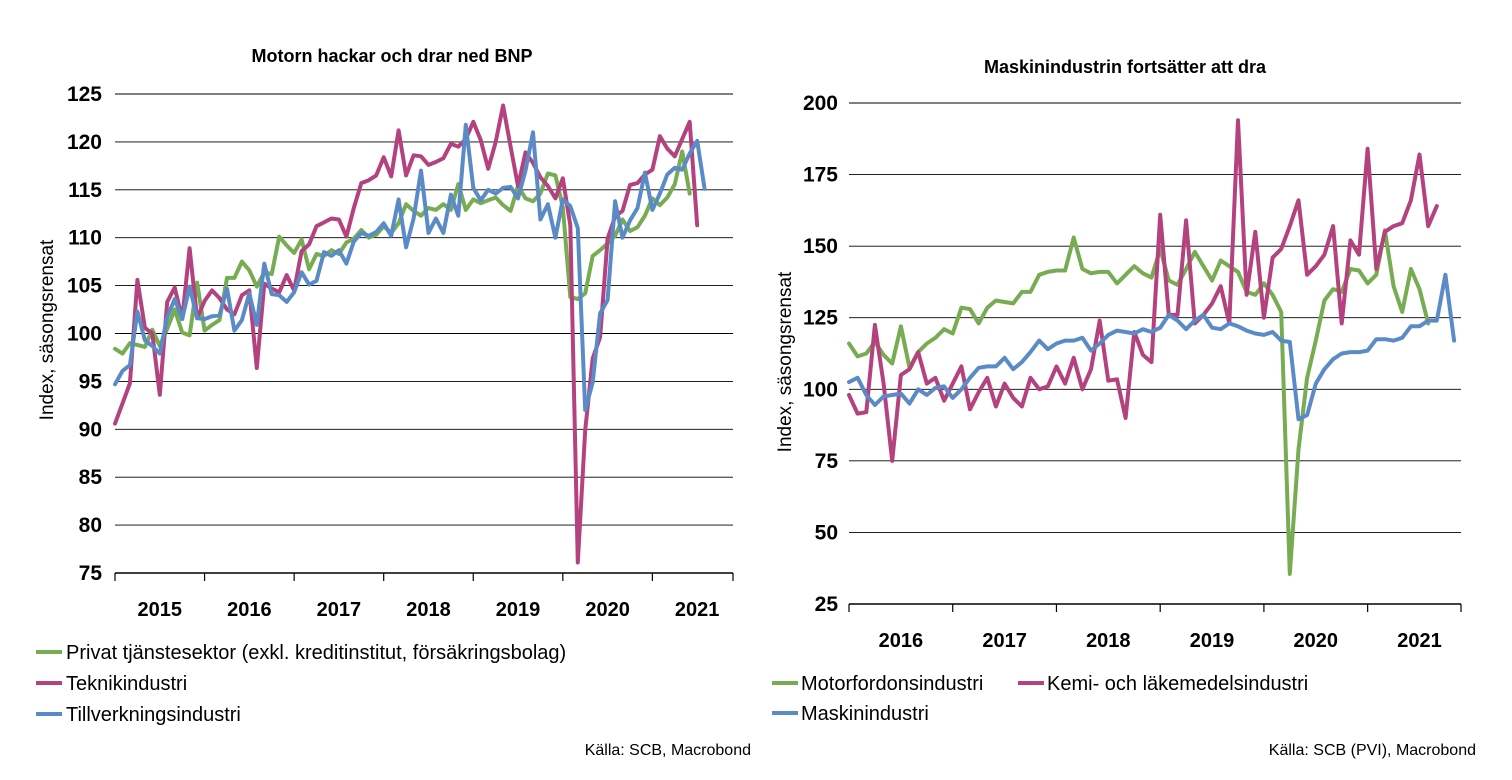 The height and width of the screenshot is (780, 1512). I want to click on legend-item-motorfordonsindustri: Motorfordonsindustri, so click(877, 684).